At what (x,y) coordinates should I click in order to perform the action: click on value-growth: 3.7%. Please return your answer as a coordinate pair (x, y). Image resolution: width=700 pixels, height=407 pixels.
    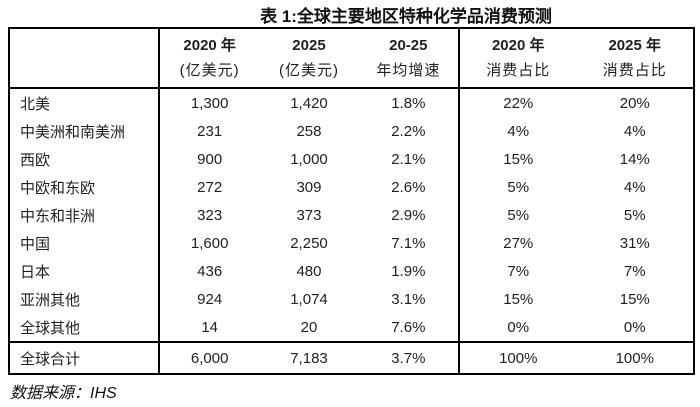
    Looking at the image, I should click on (408, 358).